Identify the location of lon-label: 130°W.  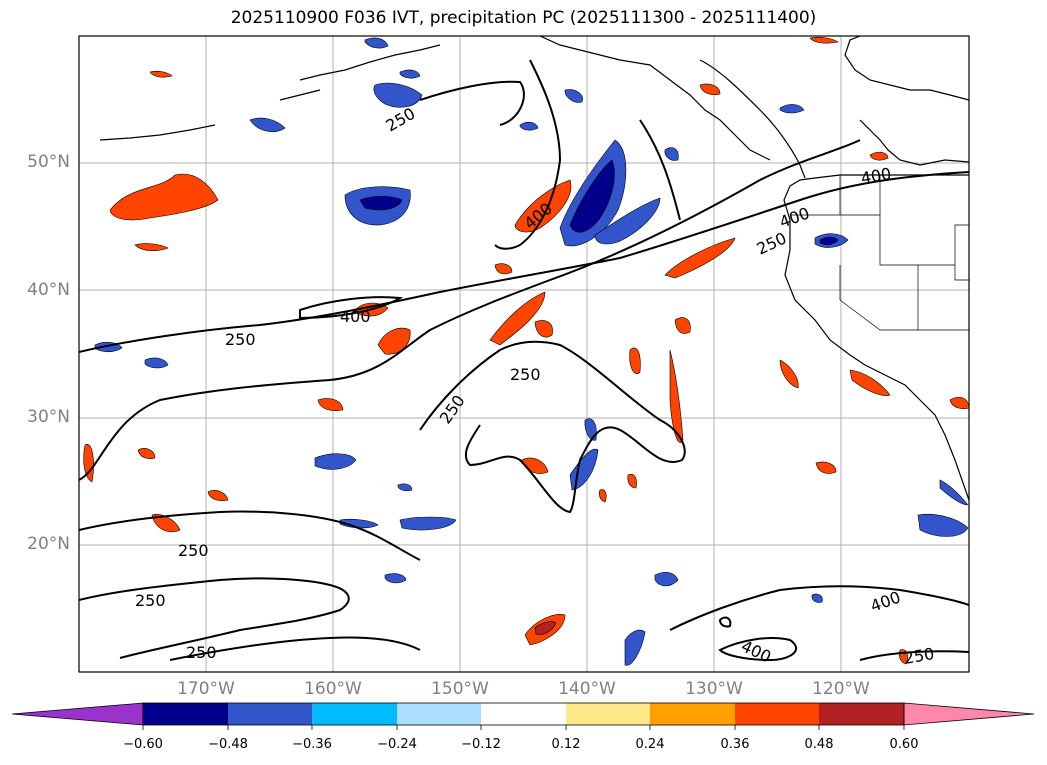
(714, 689).